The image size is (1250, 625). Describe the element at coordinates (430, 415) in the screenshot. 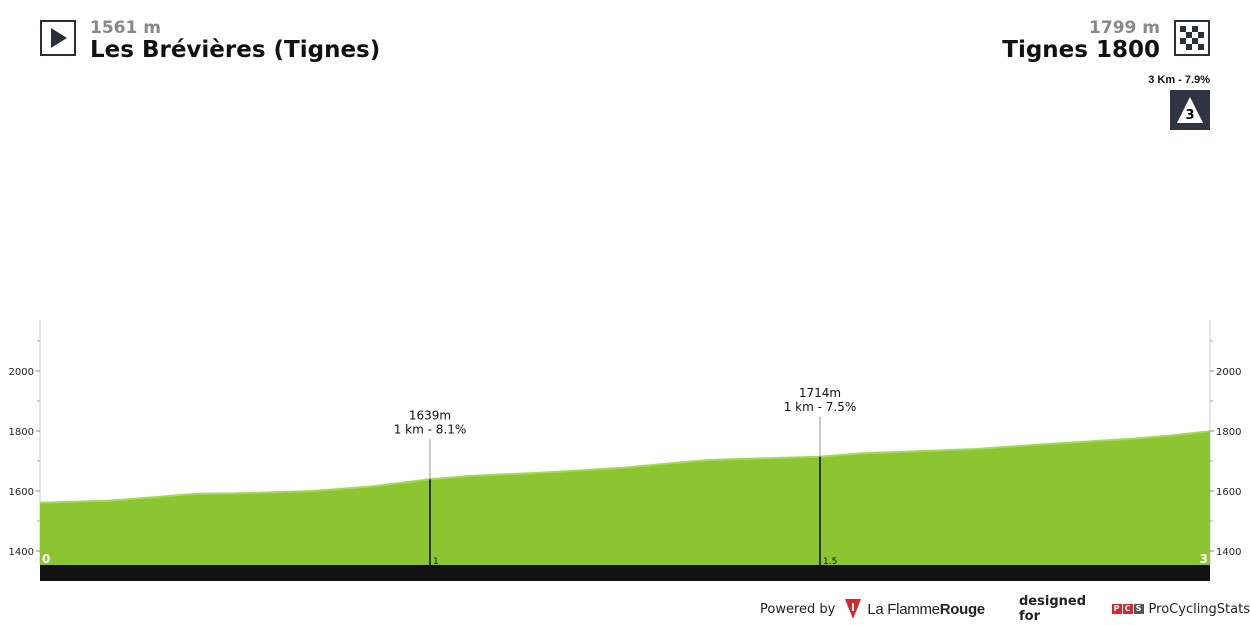

I see `annotation-altitude: 1639m` at that location.